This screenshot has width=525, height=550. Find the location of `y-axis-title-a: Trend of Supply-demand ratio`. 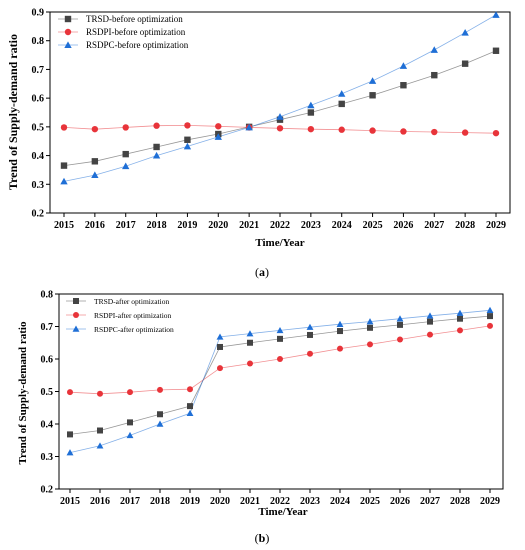

y-axis-title-a: Trend of Supply-demand ratio is located at coordinates (13, 112).